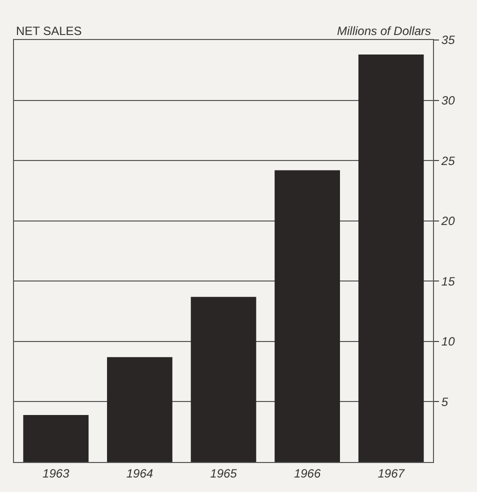 Image resolution: width=477 pixels, height=492 pixels. What do you see at coordinates (448, 281) in the screenshot?
I see `y-tick-label: 15` at bounding box center [448, 281].